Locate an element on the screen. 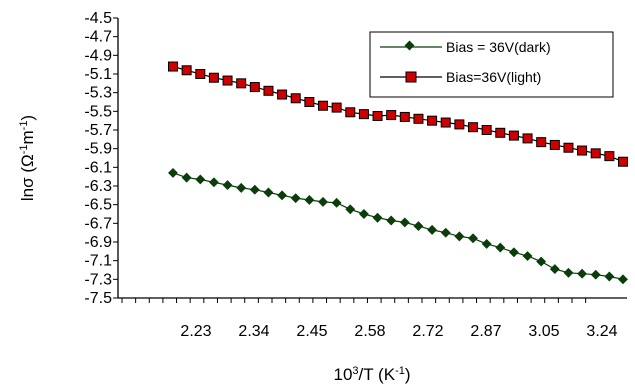 This screenshot has width=635, height=390. x-tick-label: 2.34 is located at coordinates (253, 331).